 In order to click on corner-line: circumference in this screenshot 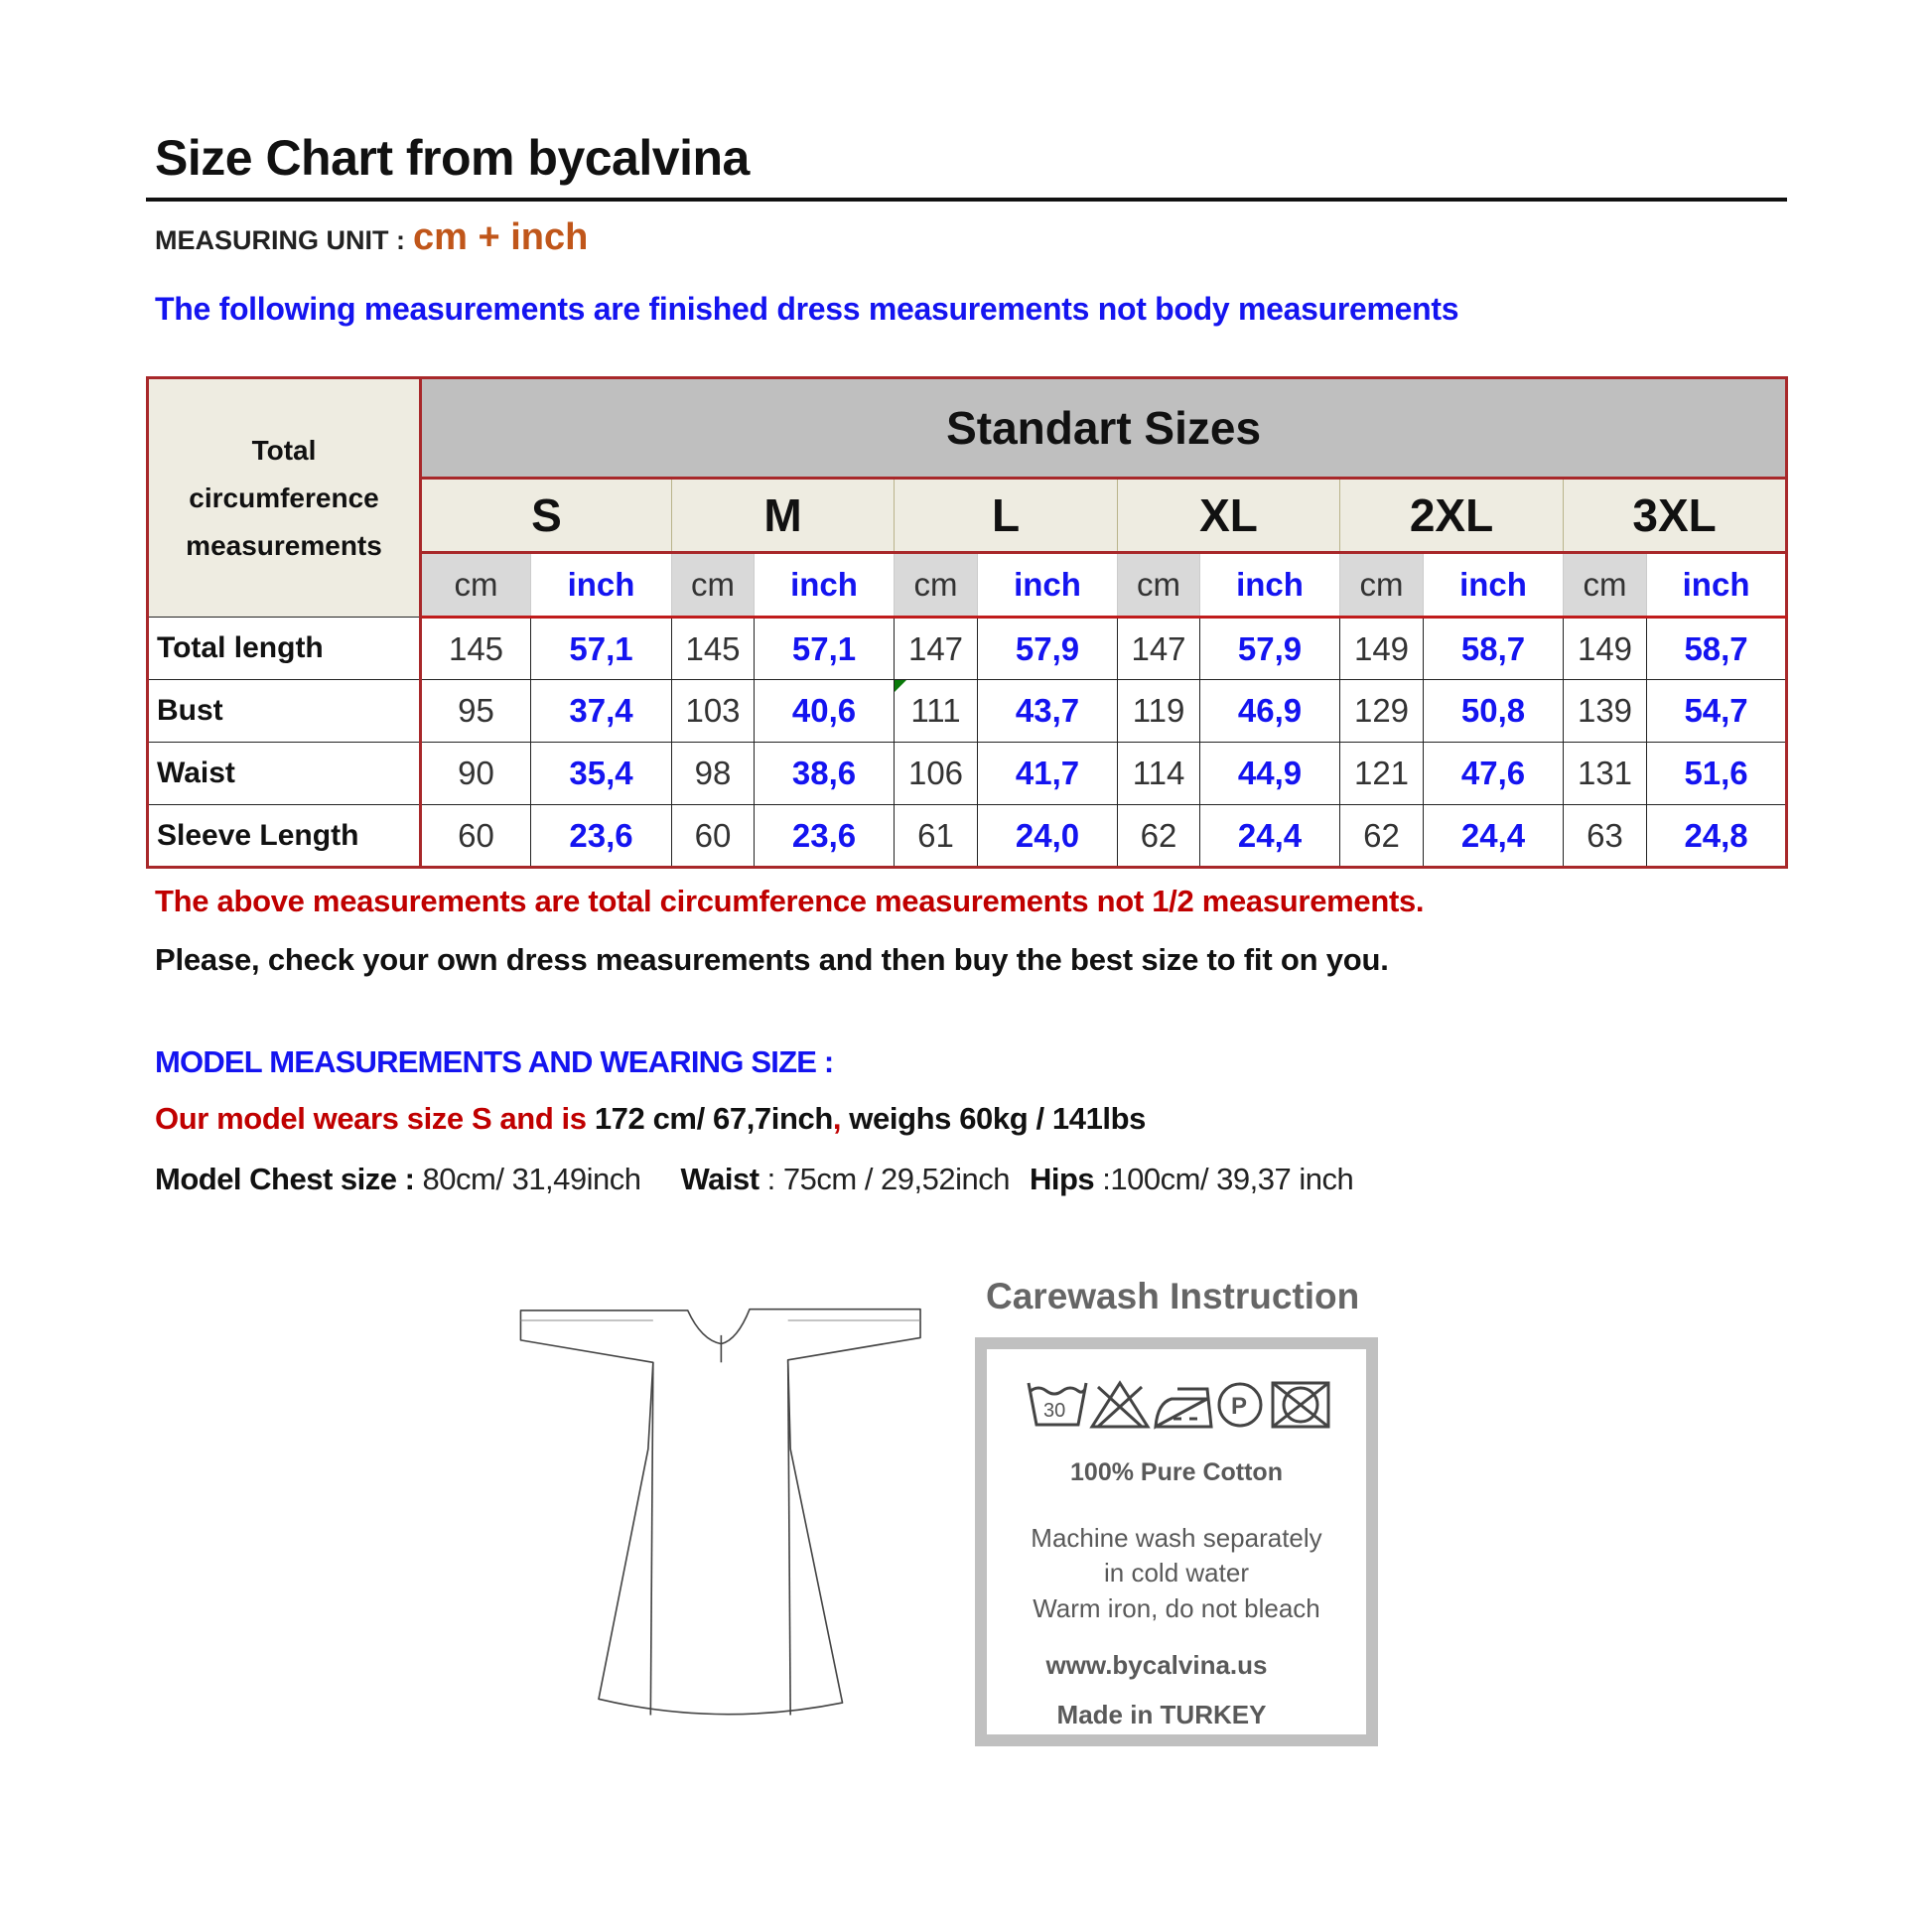, I will do `click(284, 498)`.